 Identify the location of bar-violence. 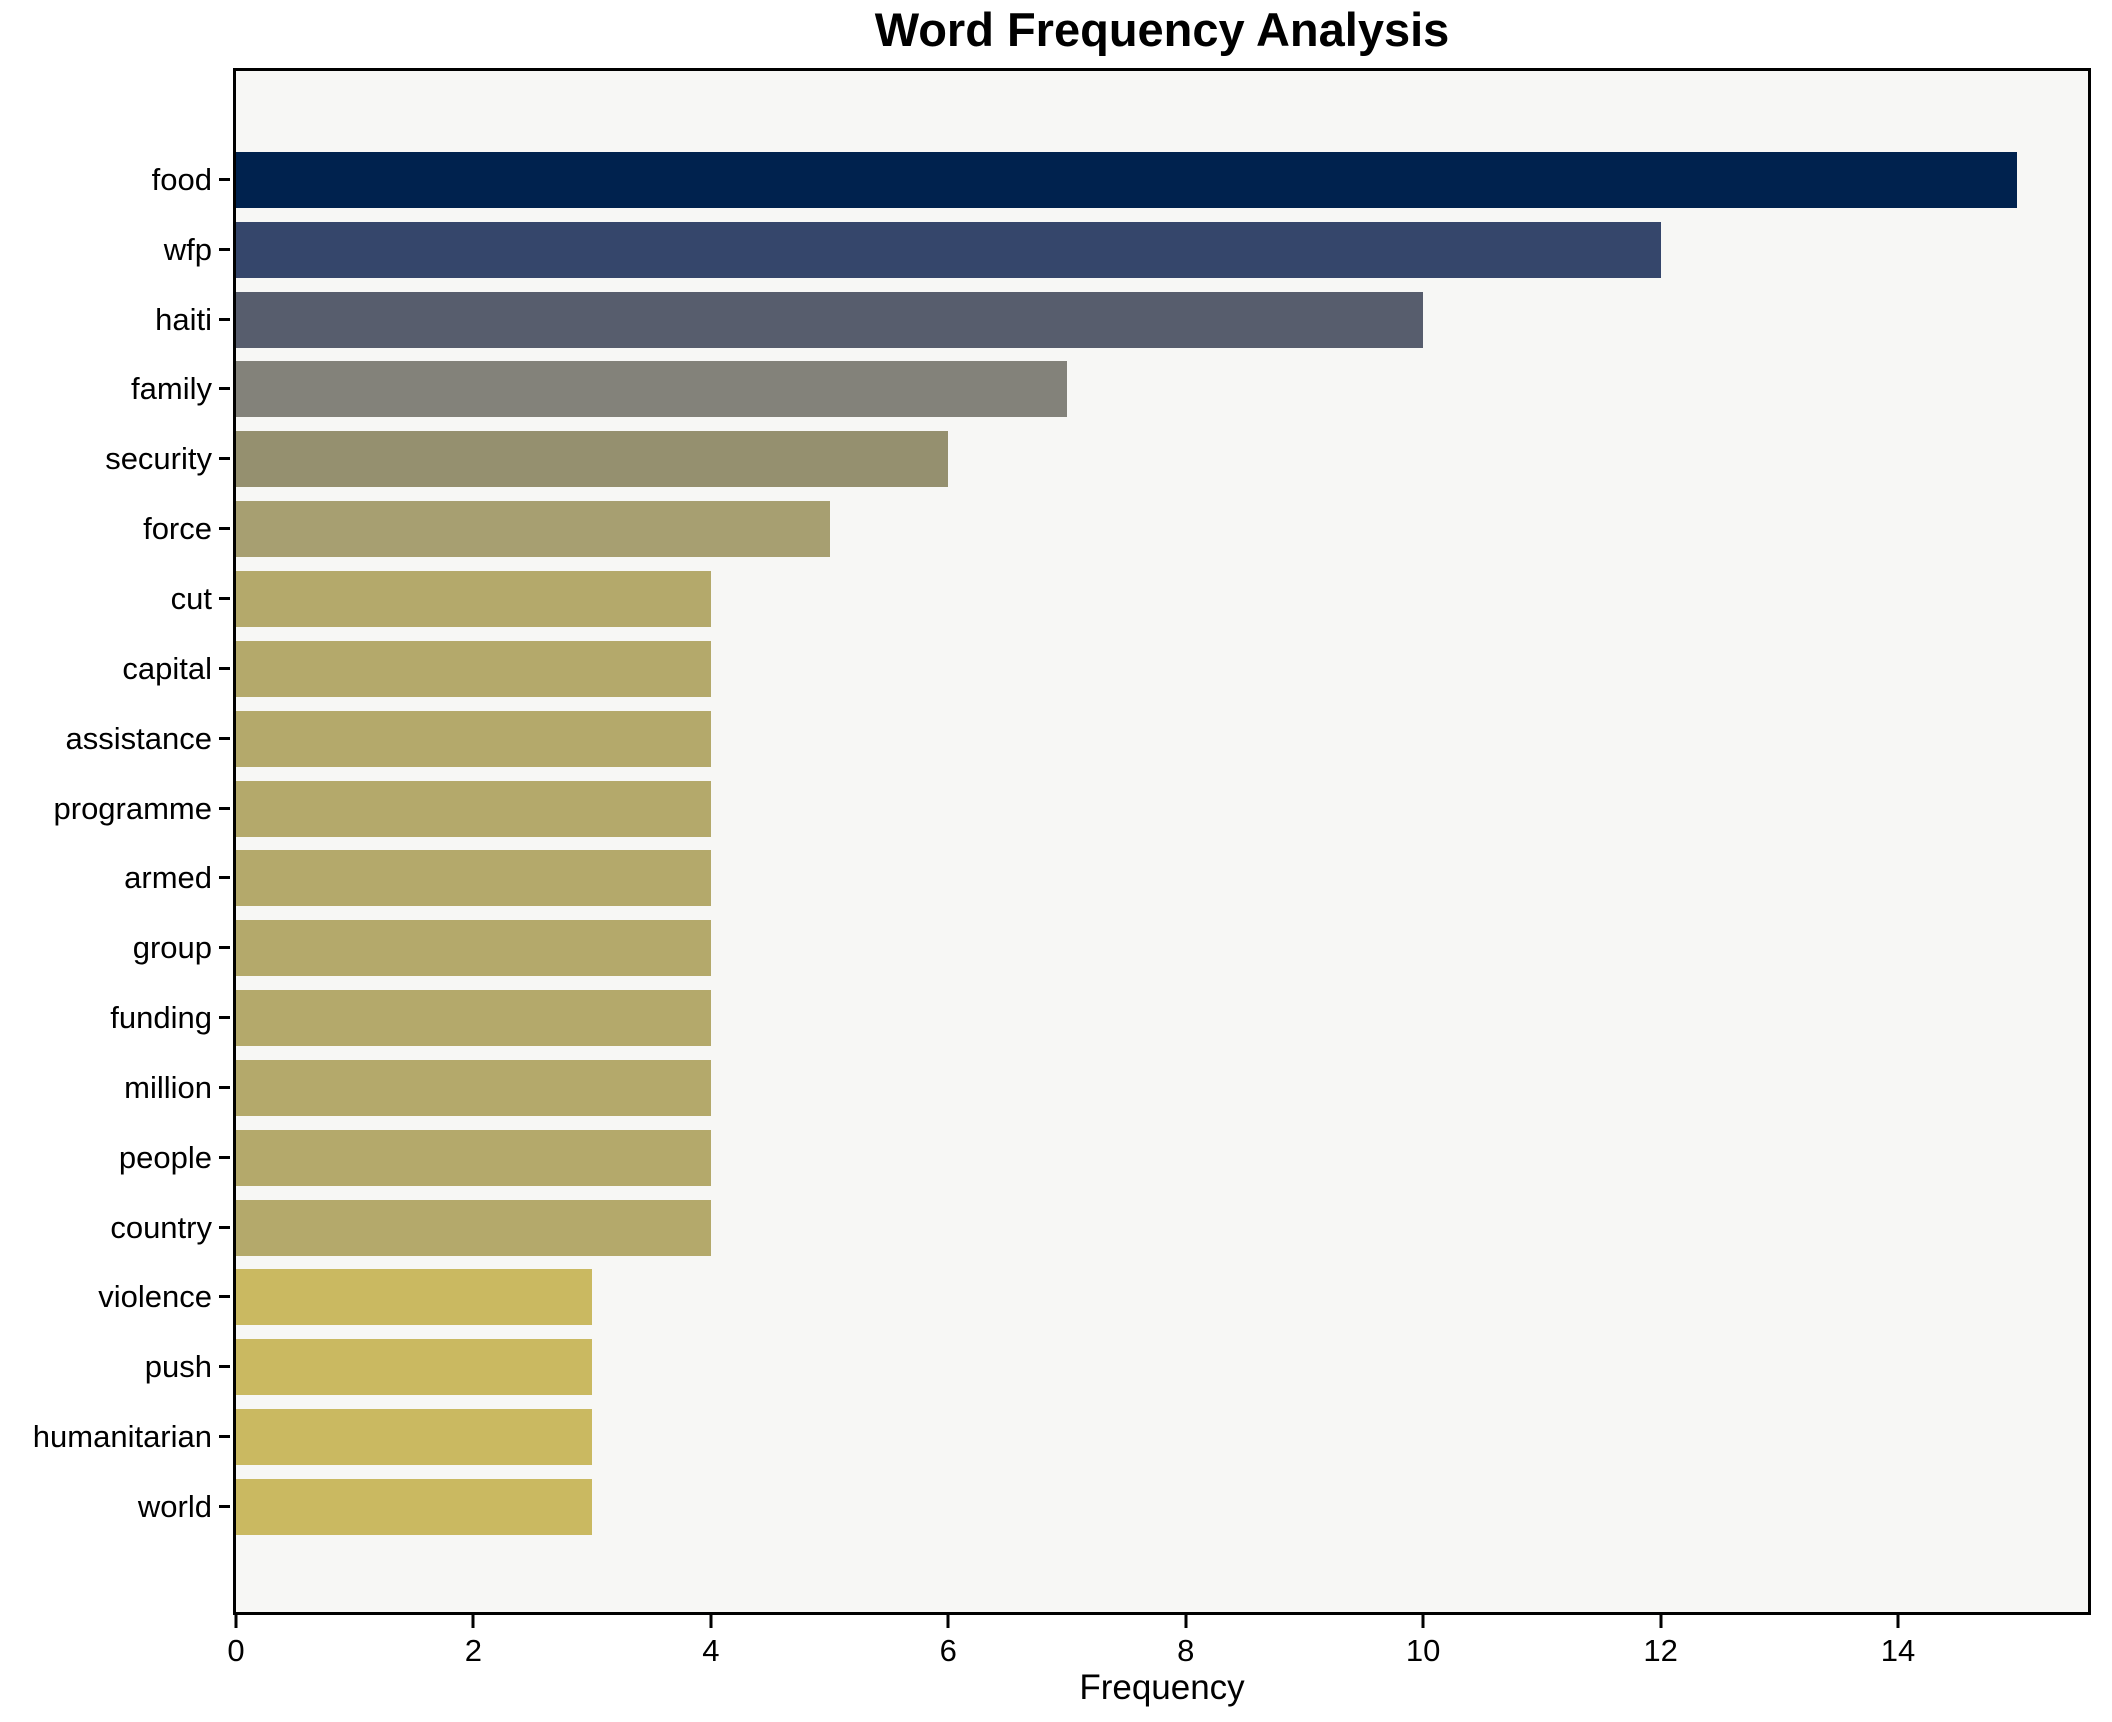
(414, 1297).